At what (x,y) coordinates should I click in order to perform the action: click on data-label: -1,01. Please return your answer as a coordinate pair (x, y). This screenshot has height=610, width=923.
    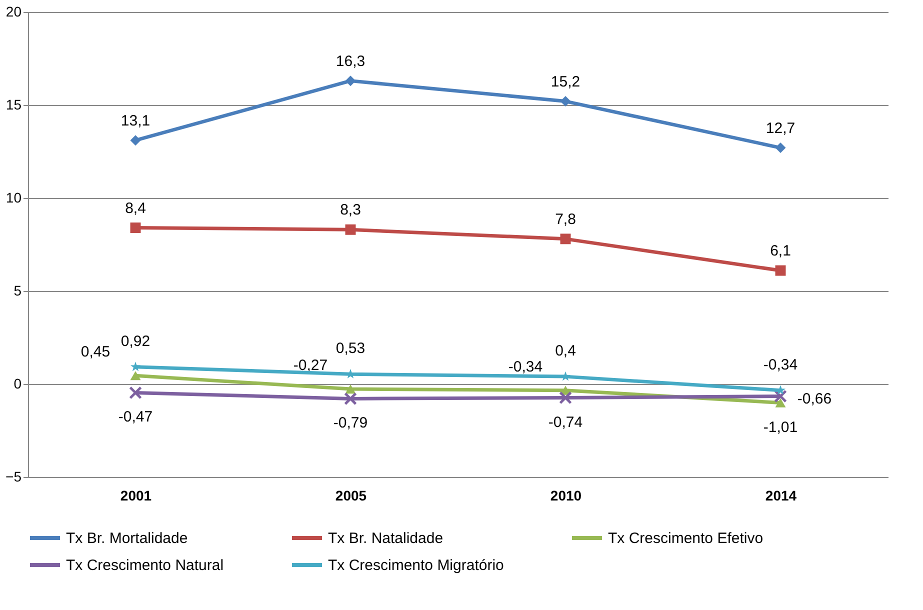
    Looking at the image, I should click on (780, 427).